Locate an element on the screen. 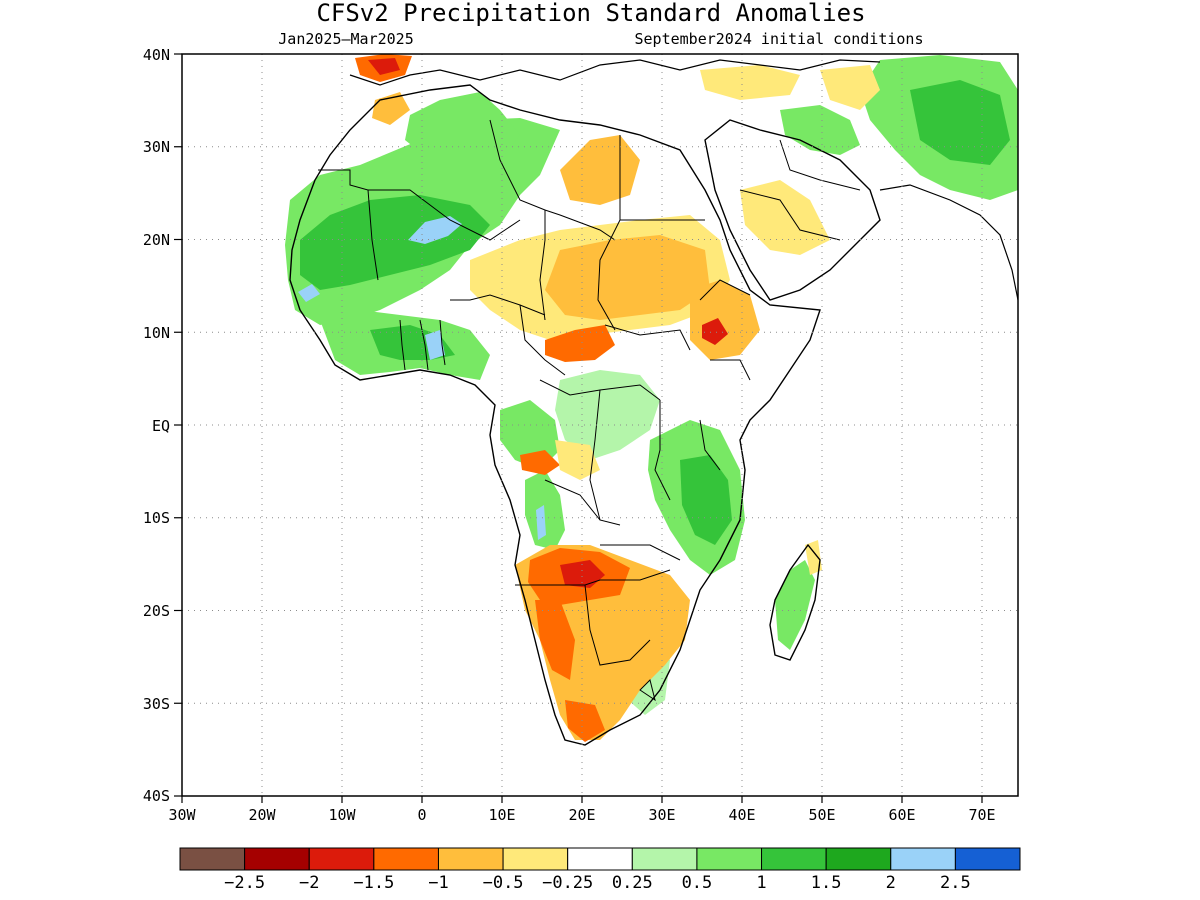 The height and width of the screenshot is (900, 1200). wet-region-middle-east-core is located at coordinates (960, 122).